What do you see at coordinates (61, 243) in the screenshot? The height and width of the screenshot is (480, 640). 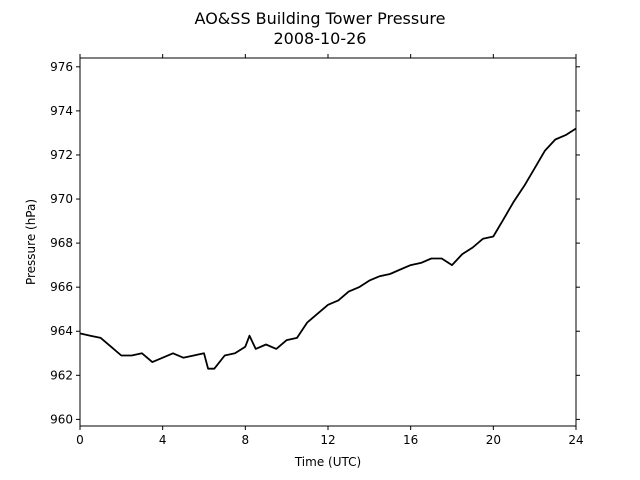 I see `y-tick-label: 968` at bounding box center [61, 243].